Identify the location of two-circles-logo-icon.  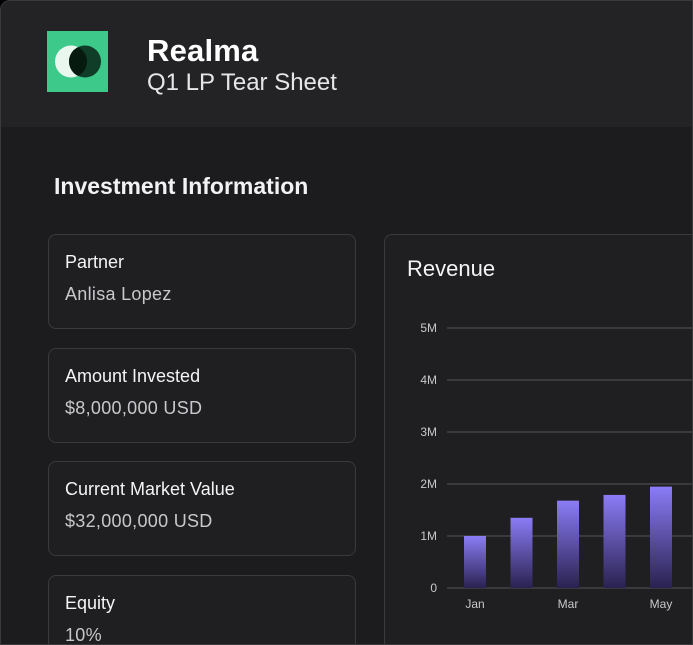
(78, 61).